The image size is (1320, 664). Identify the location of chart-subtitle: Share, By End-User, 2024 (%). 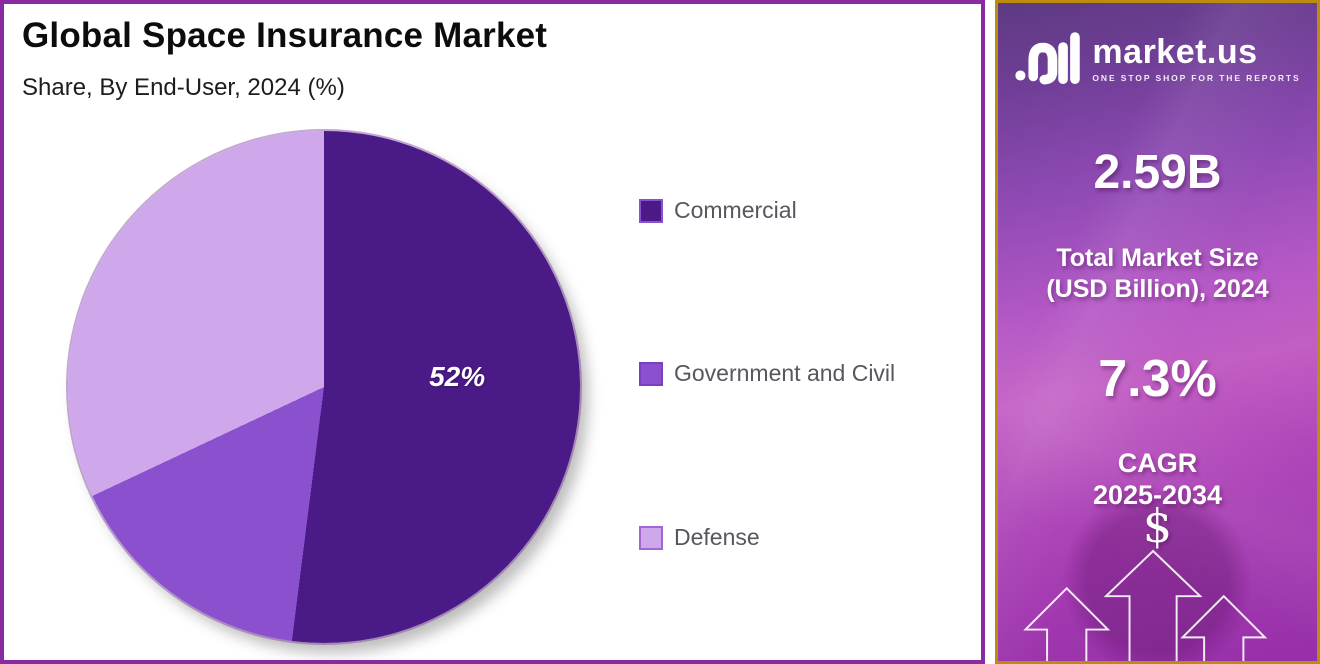
(183, 87).